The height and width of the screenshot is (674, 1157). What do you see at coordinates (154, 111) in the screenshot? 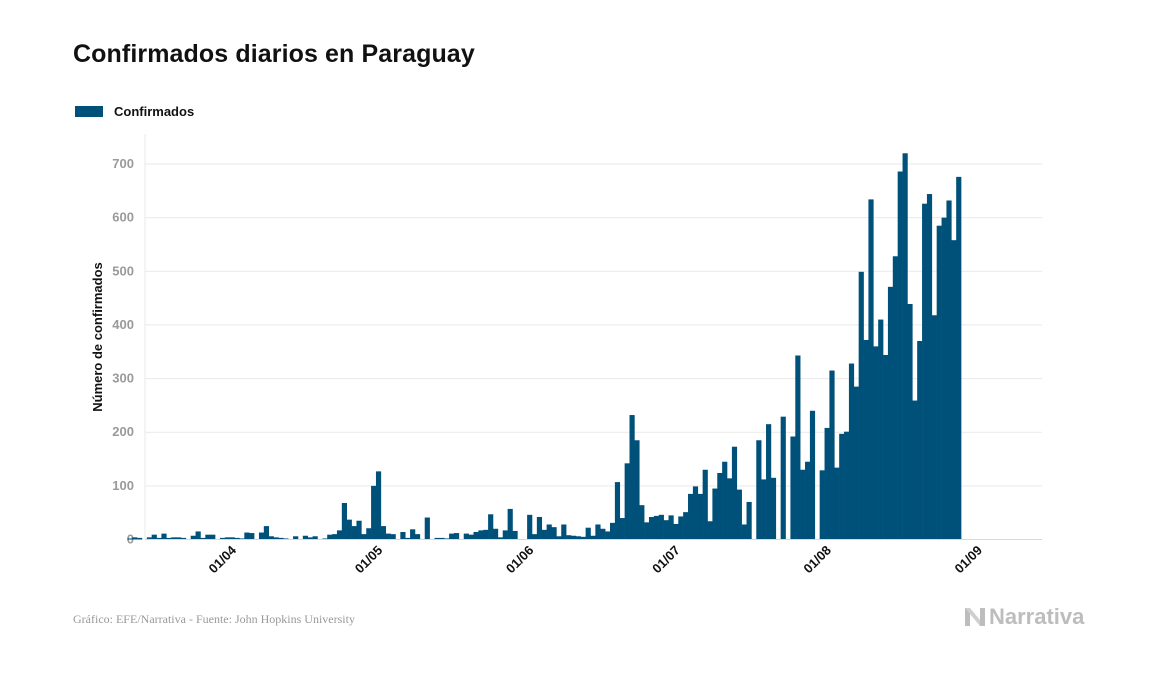
I see `legend-label: Confirmados` at bounding box center [154, 111].